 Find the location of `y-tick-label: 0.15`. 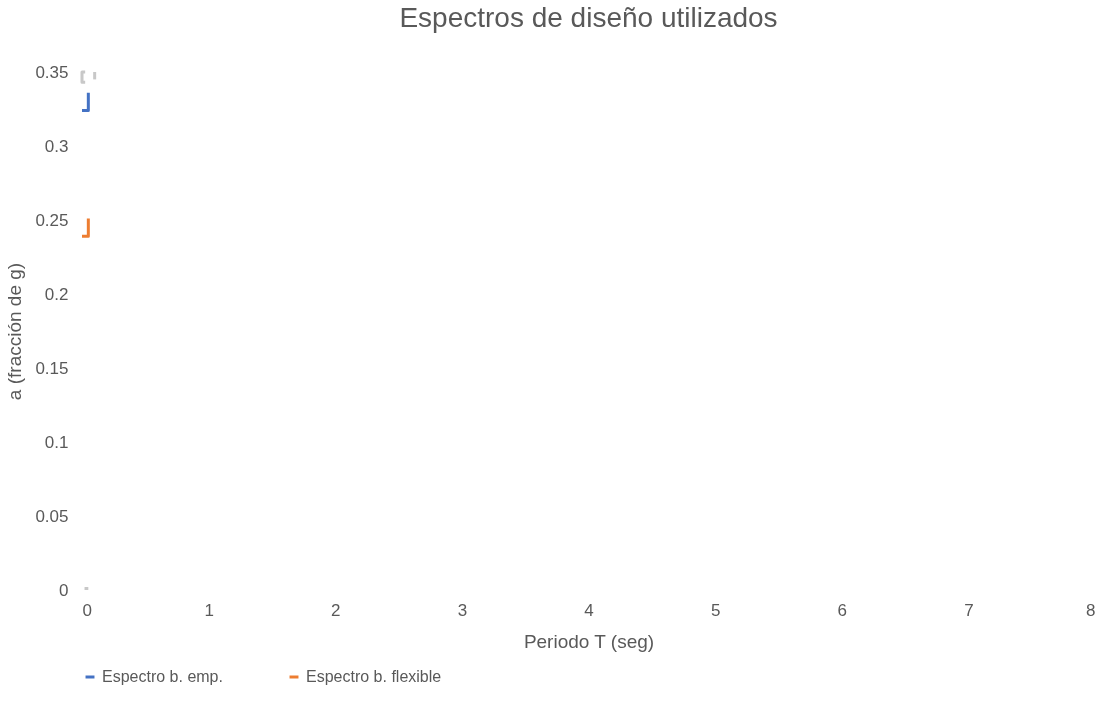

y-tick-label: 0.15 is located at coordinates (52, 368).